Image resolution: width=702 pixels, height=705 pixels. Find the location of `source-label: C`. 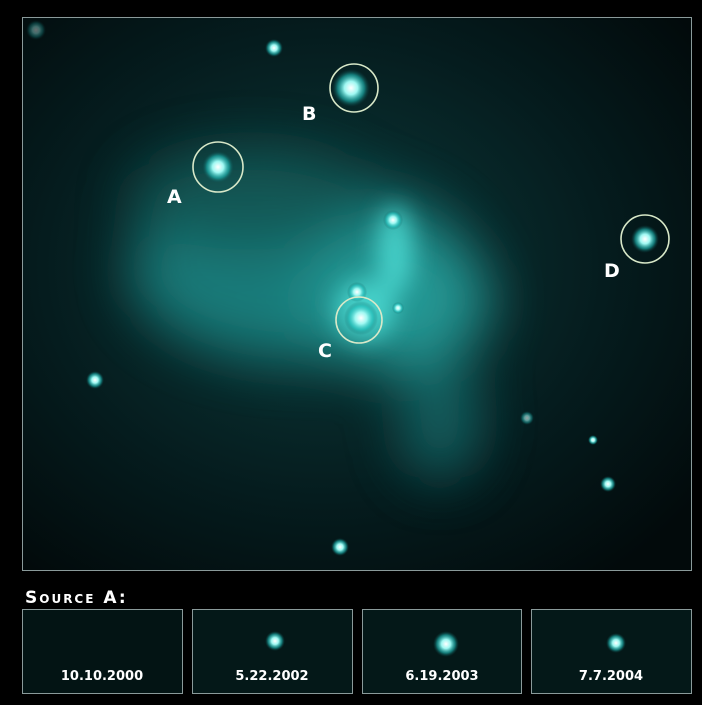

source-label: C is located at coordinates (325, 351).